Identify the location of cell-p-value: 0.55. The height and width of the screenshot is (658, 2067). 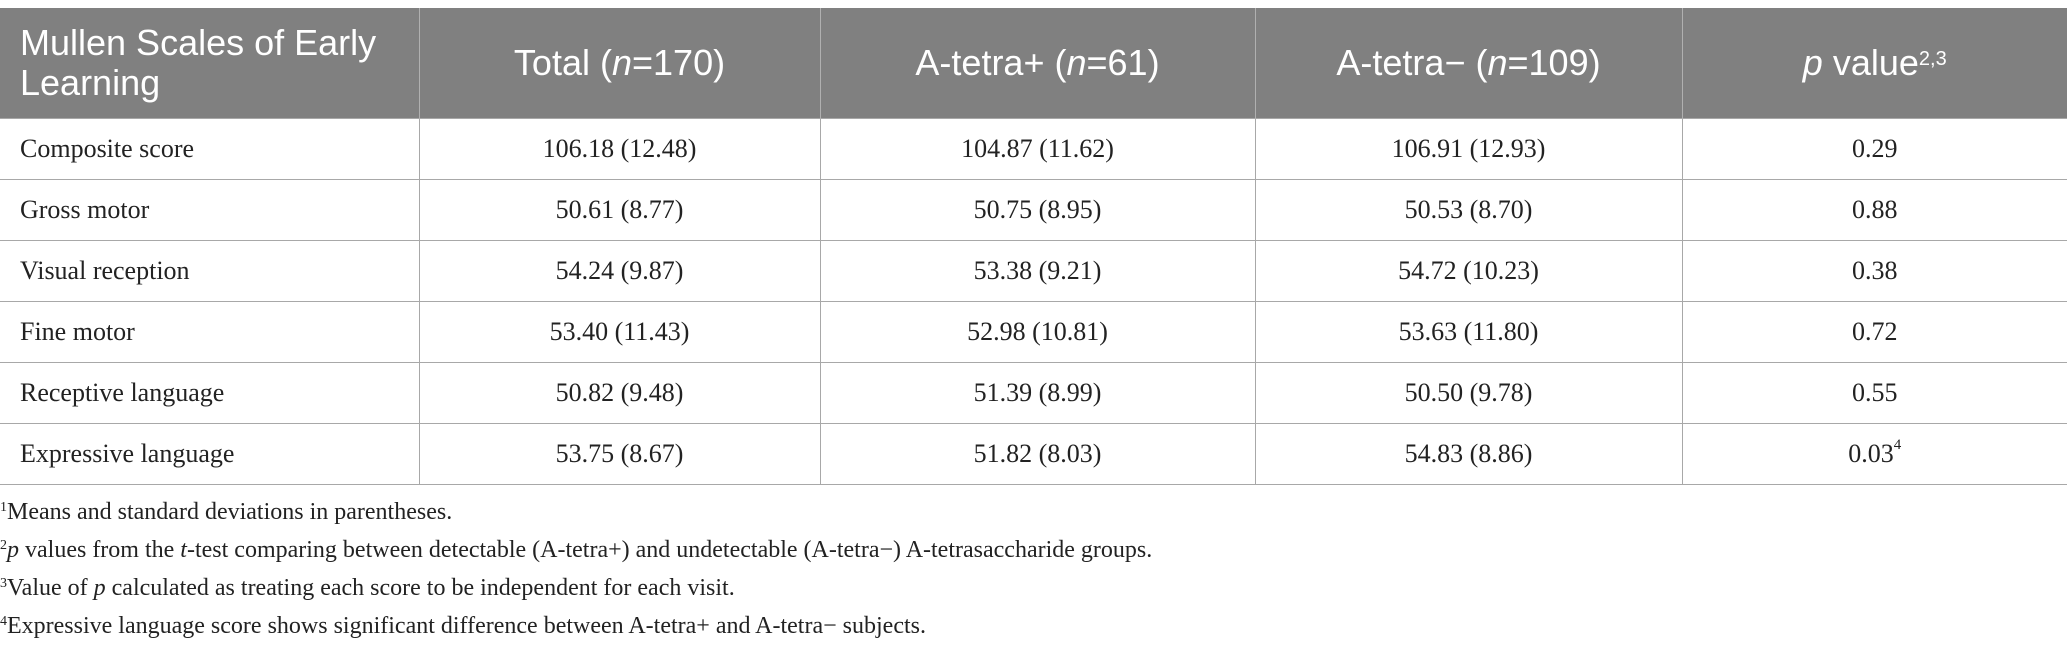
(1874, 393).